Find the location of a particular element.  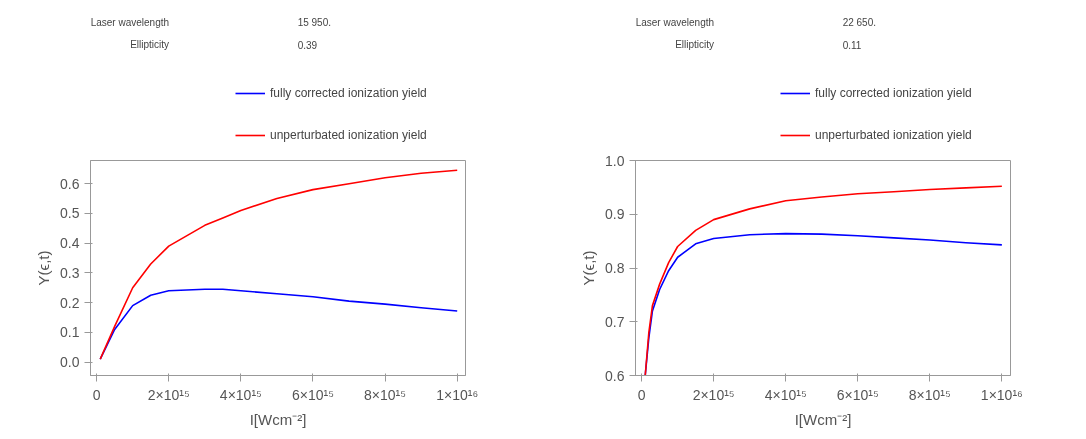

y-tick-label: 0.8 is located at coordinates (615, 268).